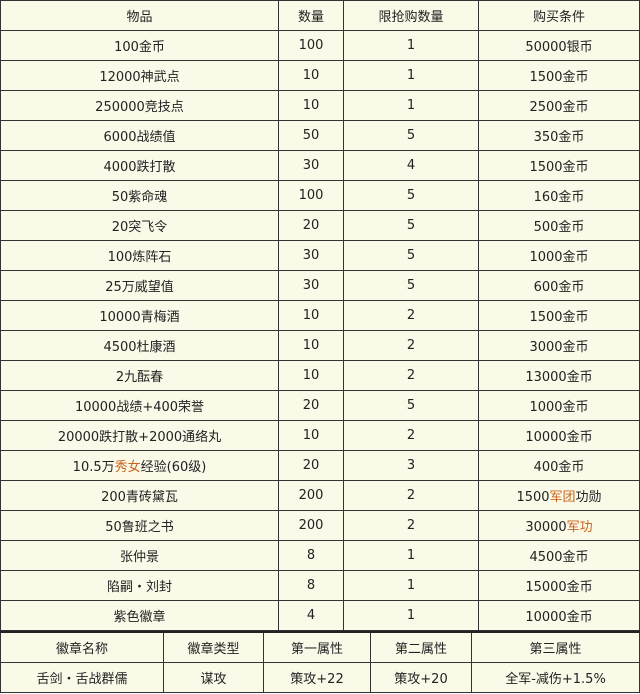 This screenshot has width=640, height=694. I want to click on quantity-cell: 4, so click(311, 615).